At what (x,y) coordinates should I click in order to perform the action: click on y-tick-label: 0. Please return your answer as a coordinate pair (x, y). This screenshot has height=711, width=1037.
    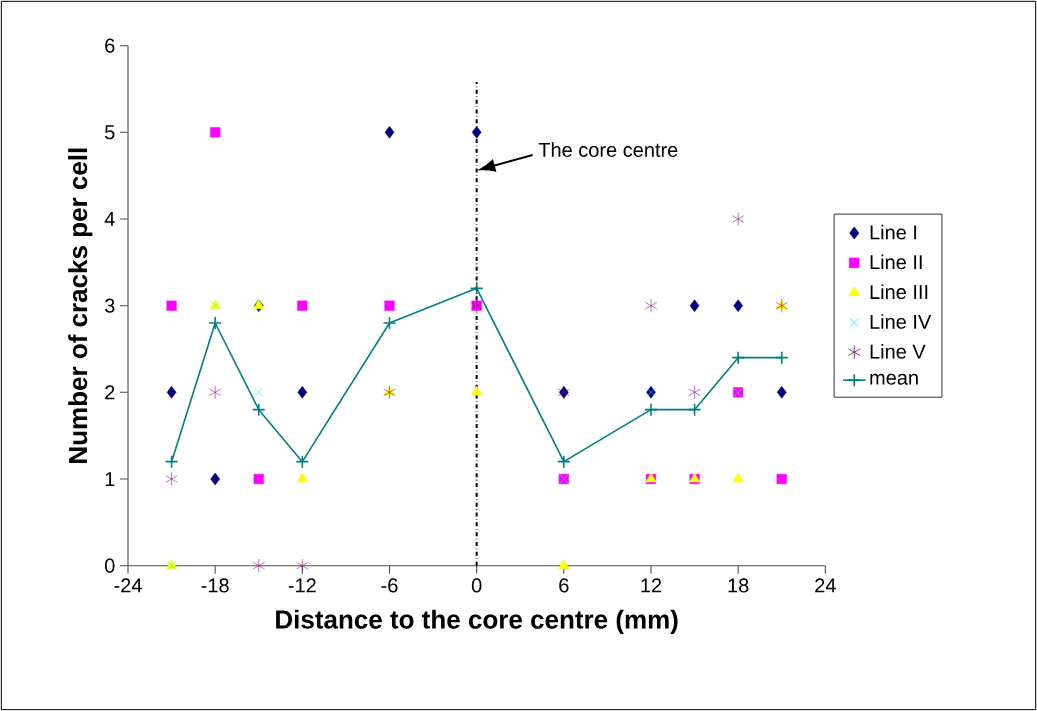
    Looking at the image, I should click on (109, 565).